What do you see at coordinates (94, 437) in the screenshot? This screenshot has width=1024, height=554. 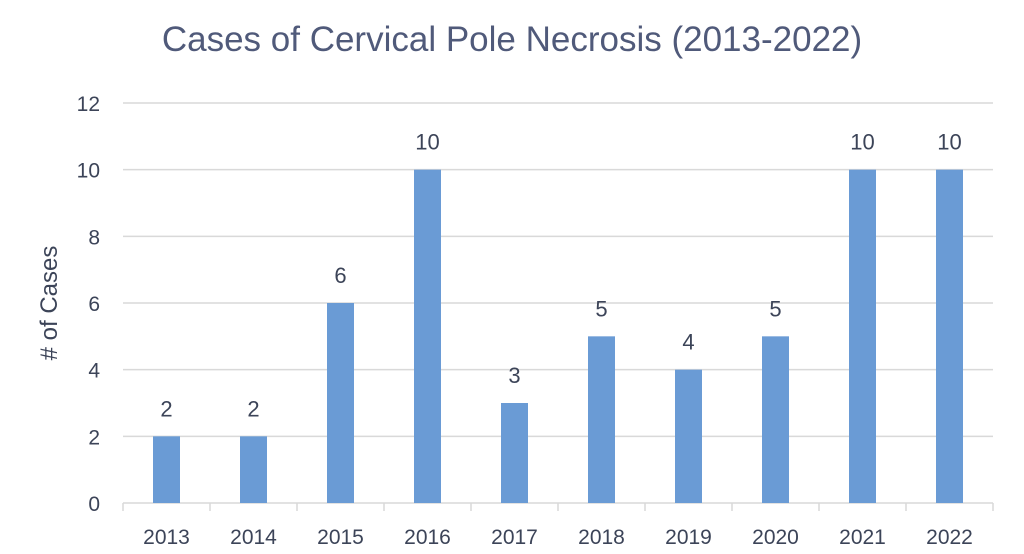 I see `y-tick-label: 2` at bounding box center [94, 437].